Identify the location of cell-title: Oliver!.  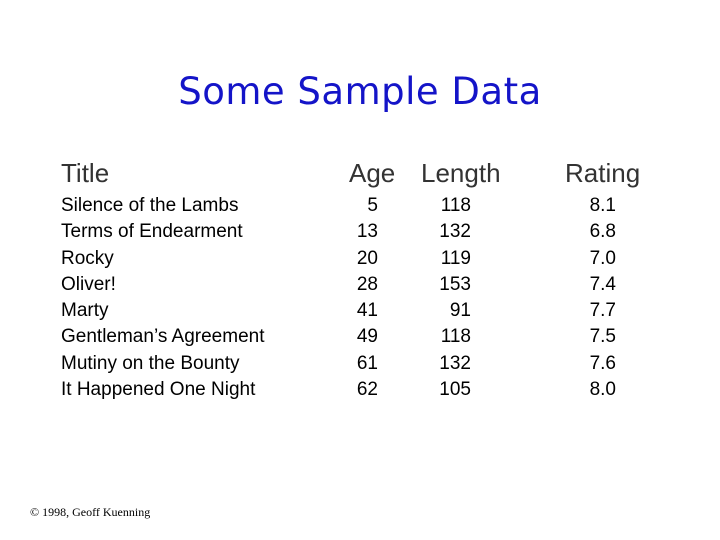
(88, 284).